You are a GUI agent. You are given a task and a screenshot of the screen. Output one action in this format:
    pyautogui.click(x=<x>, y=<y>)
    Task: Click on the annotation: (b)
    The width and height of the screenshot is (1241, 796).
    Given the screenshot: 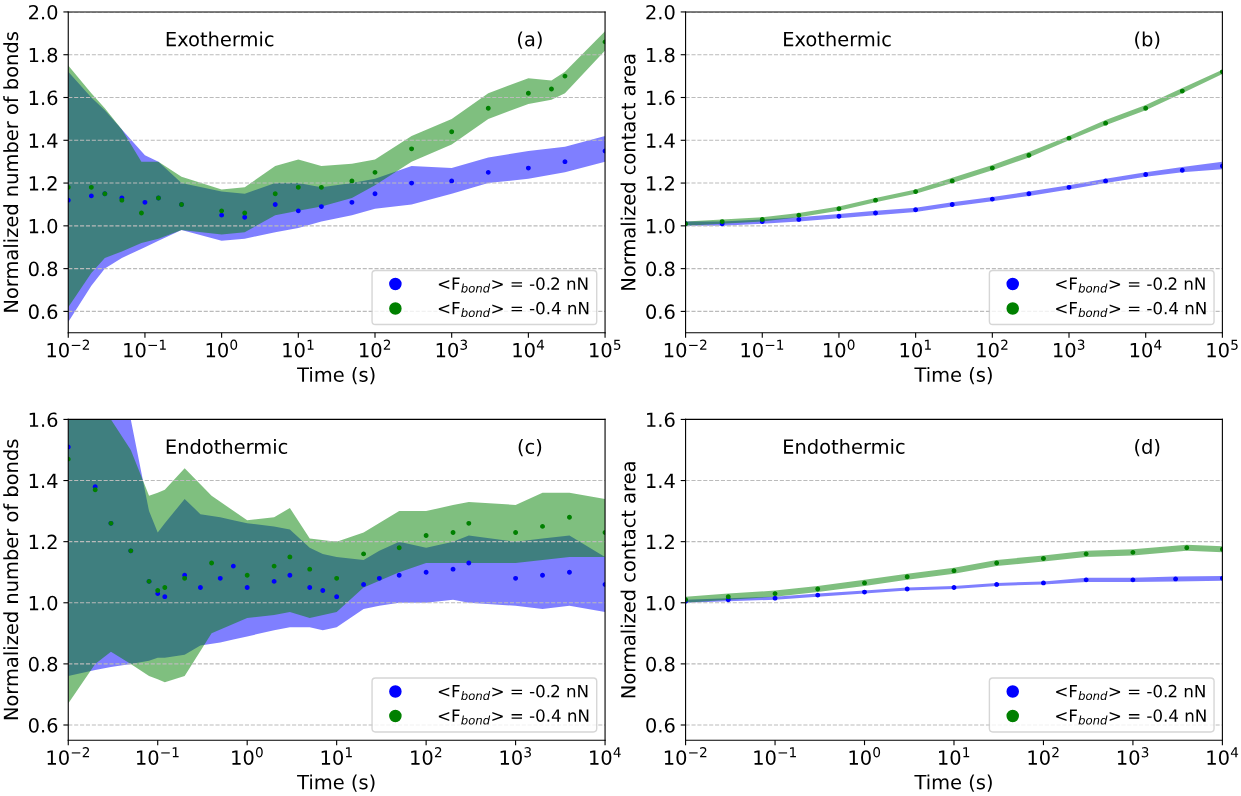 What is the action you would take?
    pyautogui.click(x=1147, y=40)
    